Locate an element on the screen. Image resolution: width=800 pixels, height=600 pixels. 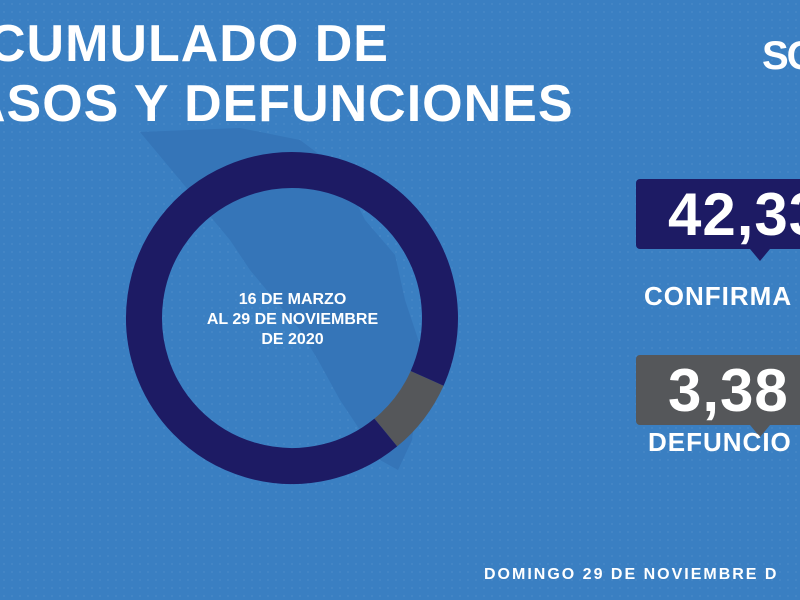
deaths-count-box: 3,38 is located at coordinates (718, 390).